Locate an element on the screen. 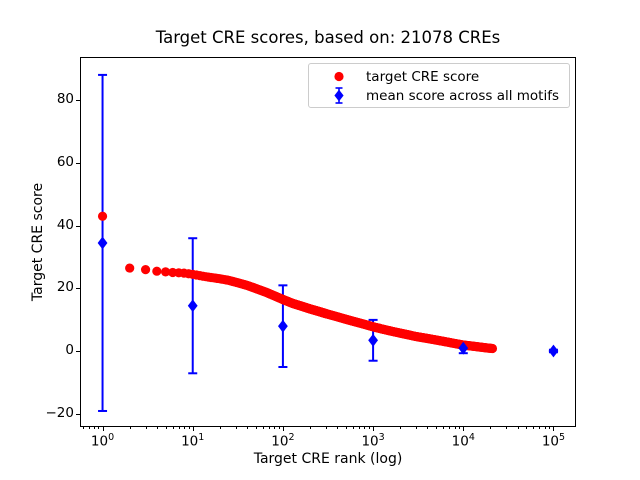 The image size is (640, 480). y-tick-label: 80 is located at coordinates (65, 99).